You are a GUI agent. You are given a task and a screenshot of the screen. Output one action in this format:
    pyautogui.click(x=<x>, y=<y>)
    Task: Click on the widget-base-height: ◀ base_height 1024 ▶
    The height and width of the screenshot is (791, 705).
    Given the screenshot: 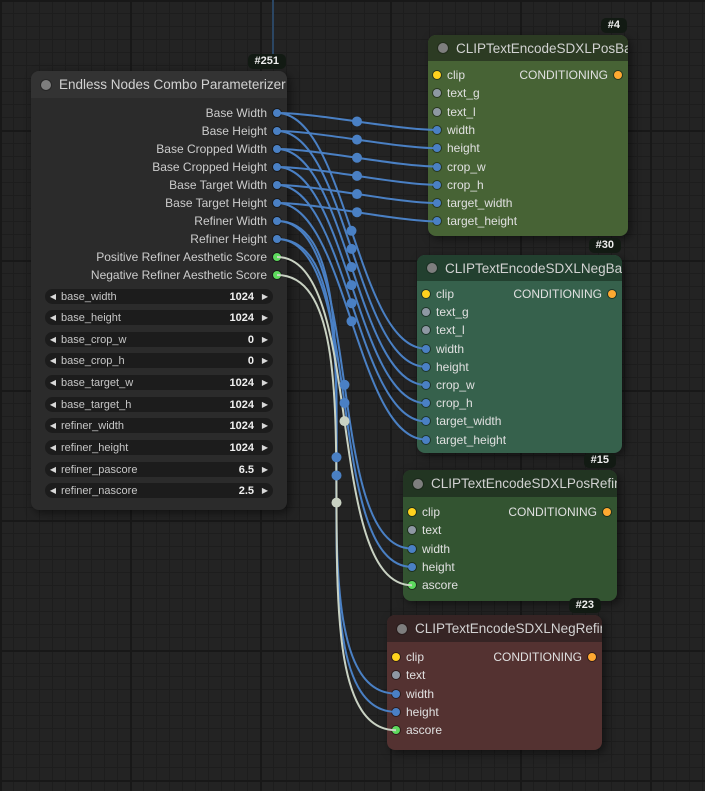 What is the action you would take?
    pyautogui.click(x=159, y=317)
    